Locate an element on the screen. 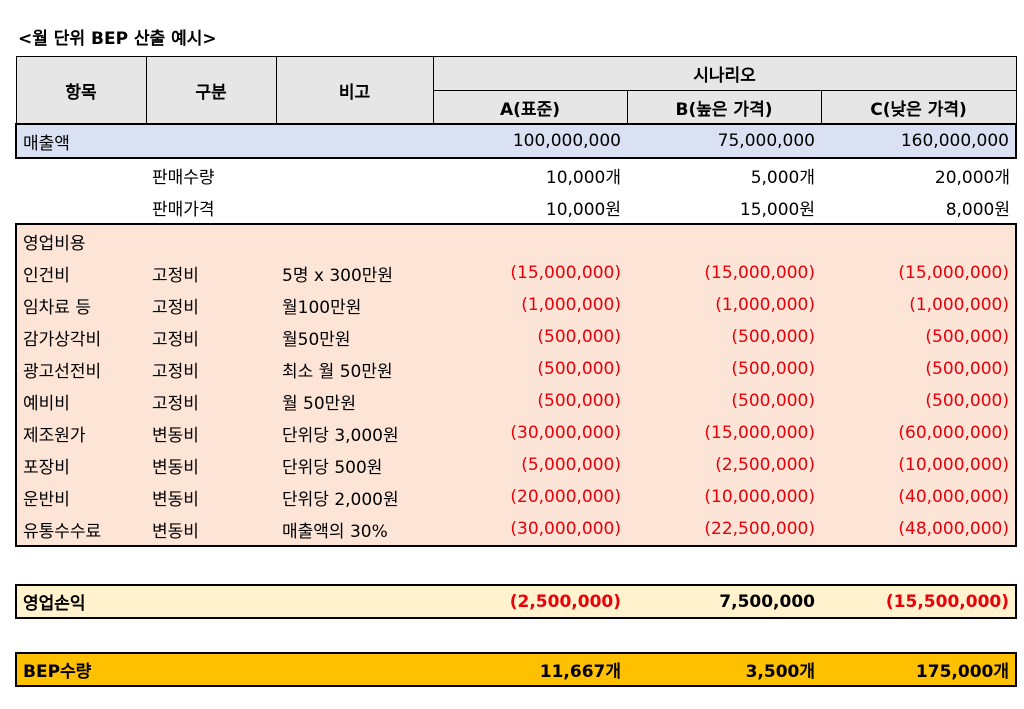  cost-b: (1,000,000) is located at coordinates (724, 305).